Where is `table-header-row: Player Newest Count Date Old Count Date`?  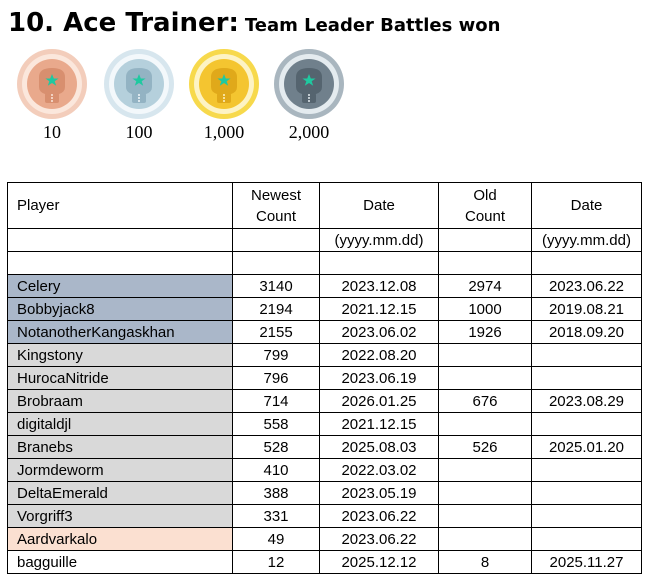 table-header-row: Player Newest Count Date Old Count Date is located at coordinates (324, 205).